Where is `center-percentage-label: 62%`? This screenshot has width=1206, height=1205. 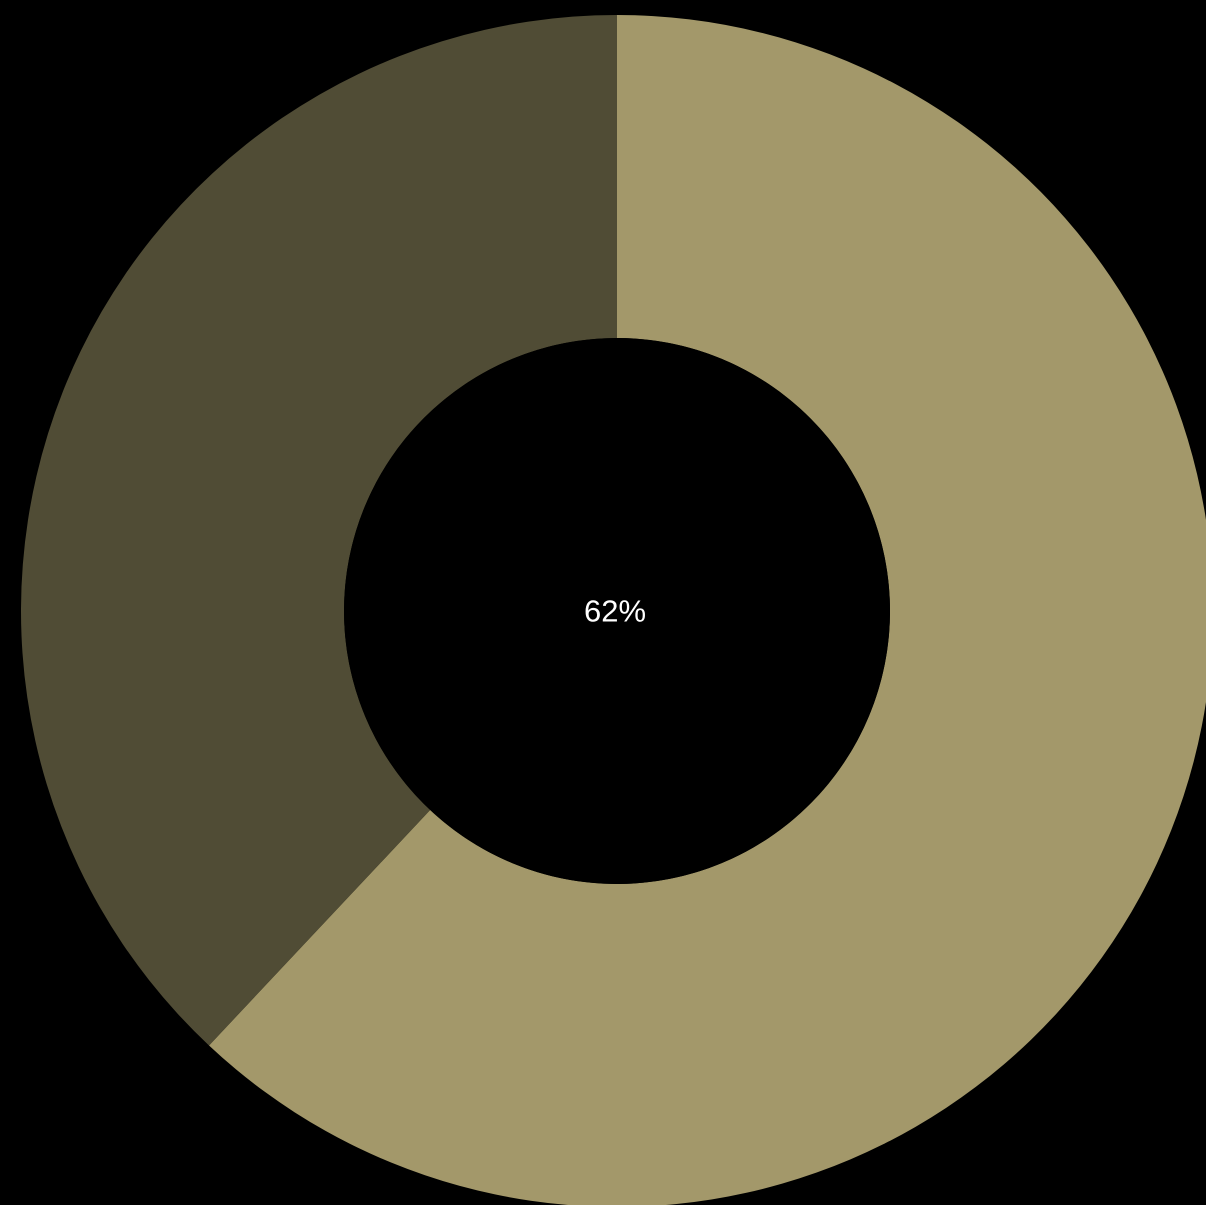
center-percentage-label: 62% is located at coordinates (615, 611).